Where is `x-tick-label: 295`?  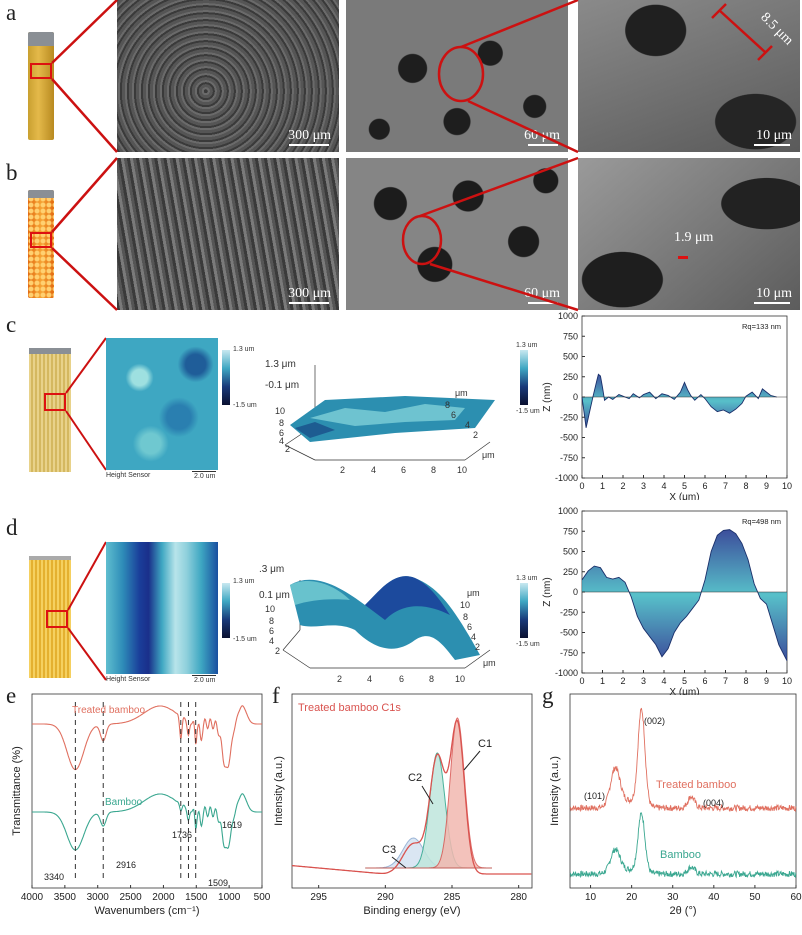
x-tick-label: 295 is located at coordinates (318, 897).